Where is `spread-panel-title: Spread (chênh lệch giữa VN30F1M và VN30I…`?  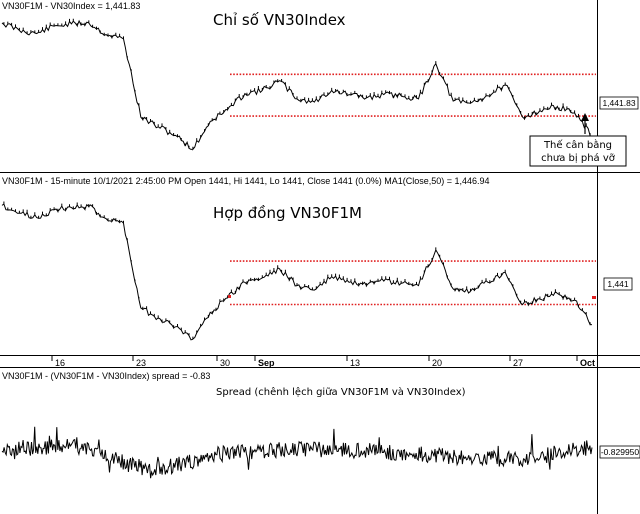 spread-panel-title: Spread (chênh lệch giữa VN30F1M và VN30I… is located at coordinates (341, 392).